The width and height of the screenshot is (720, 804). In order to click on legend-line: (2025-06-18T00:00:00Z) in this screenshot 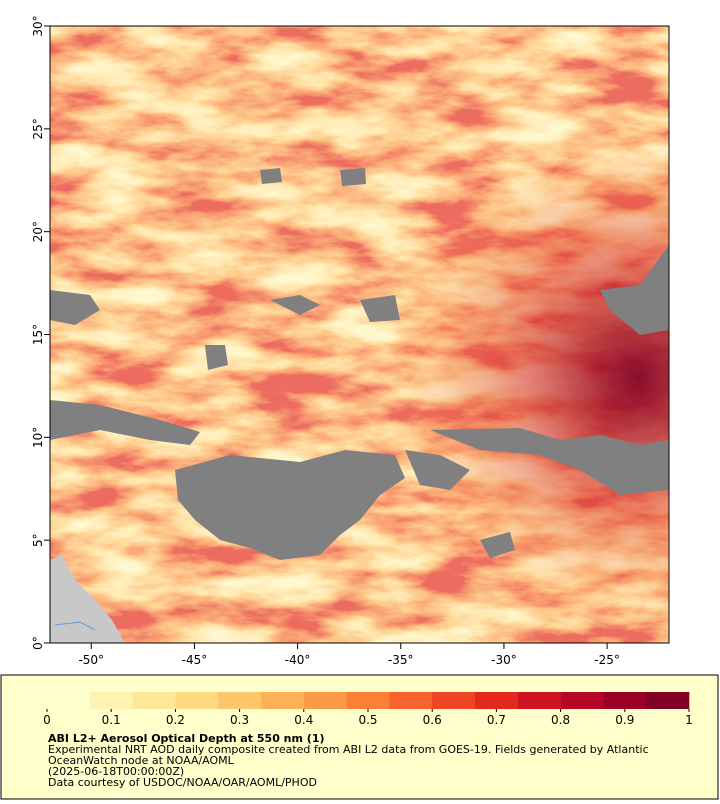, I will do `click(116, 771)`.